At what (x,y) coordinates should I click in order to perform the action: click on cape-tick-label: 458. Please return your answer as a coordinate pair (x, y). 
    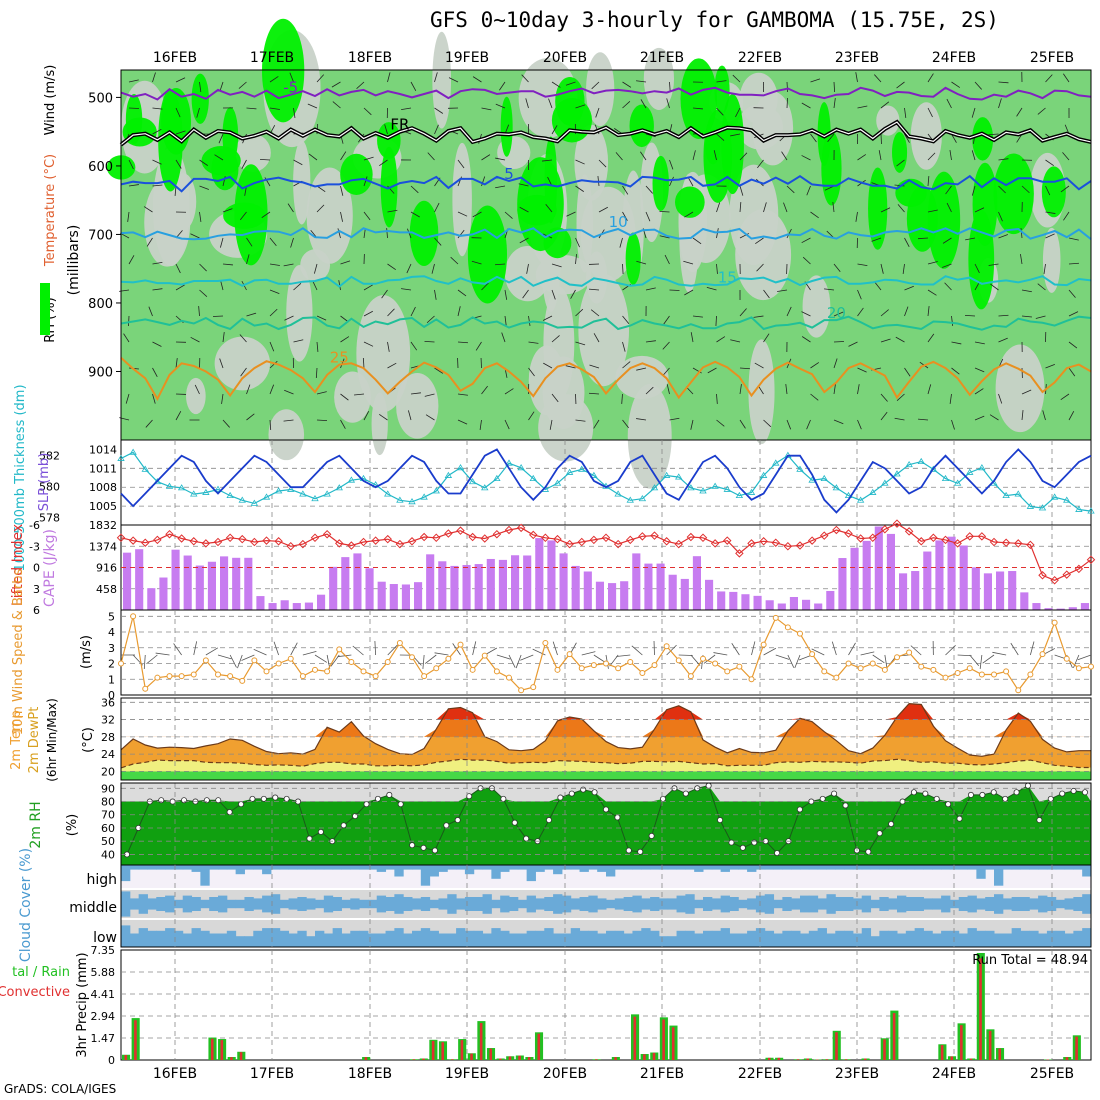
    Looking at the image, I should click on (106, 589).